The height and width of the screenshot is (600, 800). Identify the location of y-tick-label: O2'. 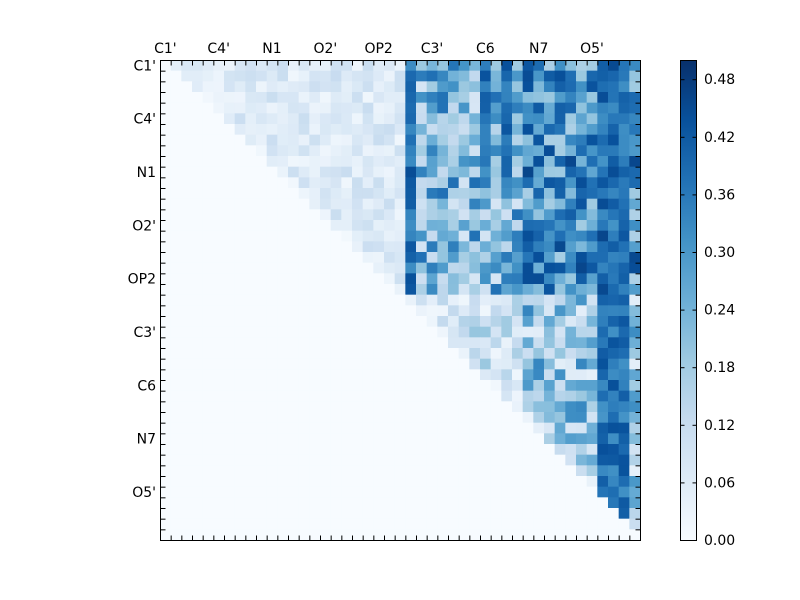
(144, 226).